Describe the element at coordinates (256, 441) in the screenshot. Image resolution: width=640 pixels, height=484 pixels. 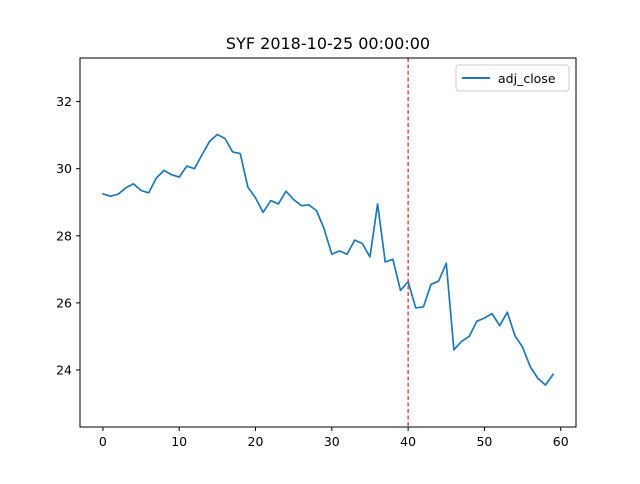
I see `x-tick-label: 20` at that location.